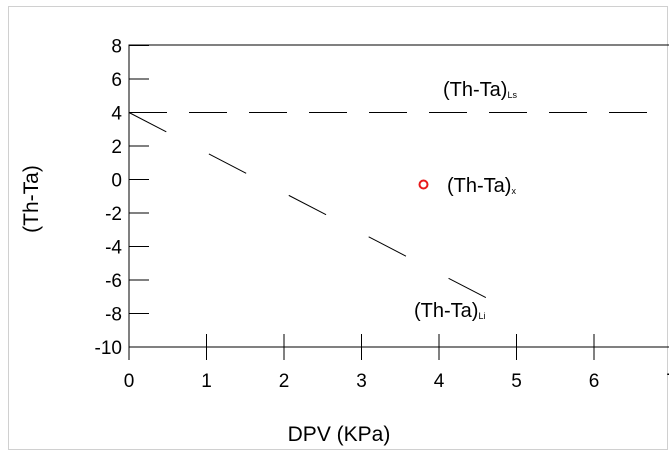 The image size is (672, 453). I want to click on y-tick-label: -4, so click(113, 248).